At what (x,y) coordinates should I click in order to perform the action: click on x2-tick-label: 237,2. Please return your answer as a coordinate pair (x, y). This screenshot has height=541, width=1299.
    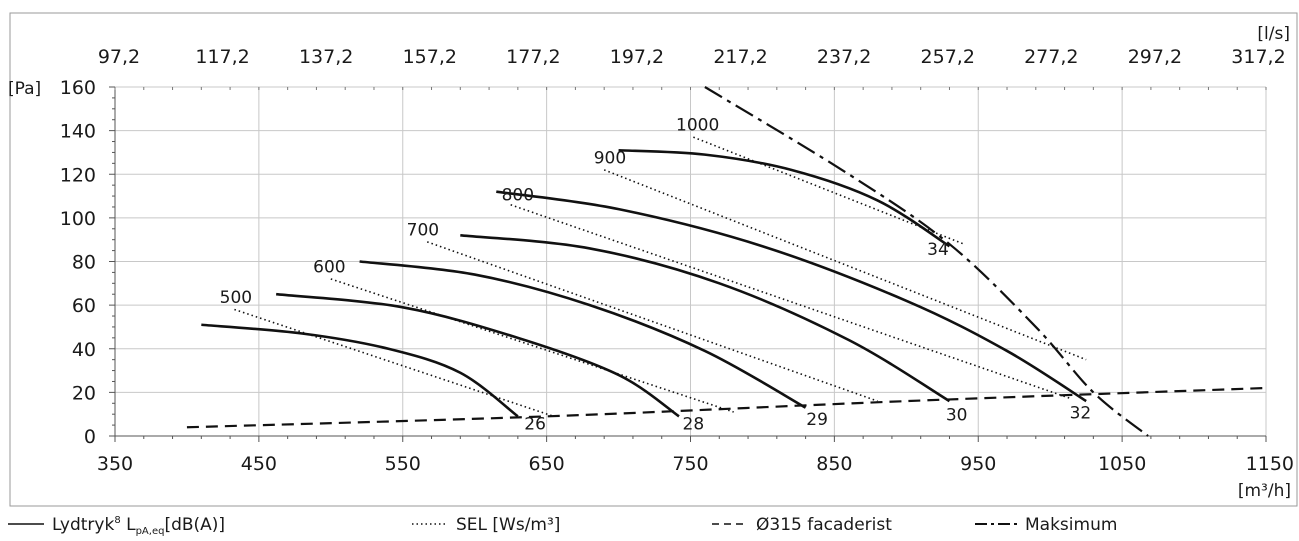
    Looking at the image, I should click on (844, 57).